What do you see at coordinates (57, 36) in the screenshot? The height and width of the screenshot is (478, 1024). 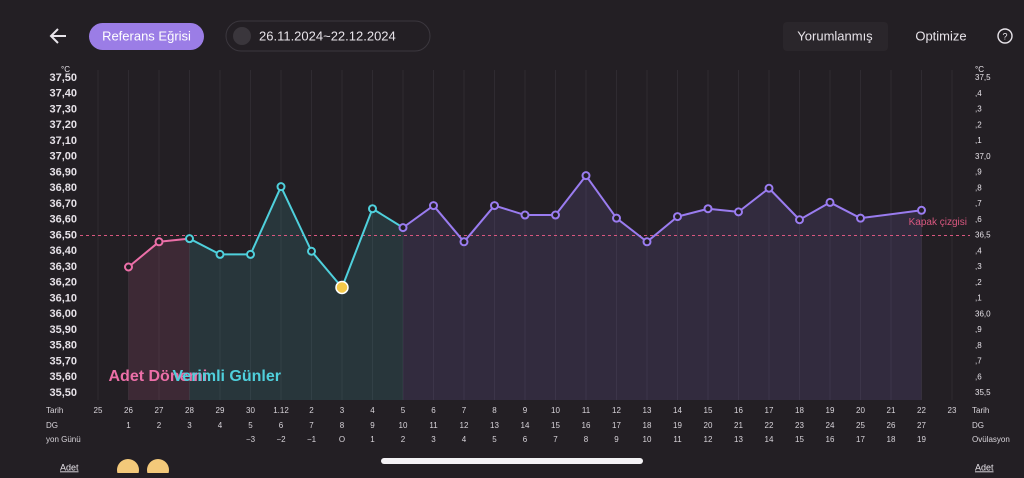 I see `back-button` at bounding box center [57, 36].